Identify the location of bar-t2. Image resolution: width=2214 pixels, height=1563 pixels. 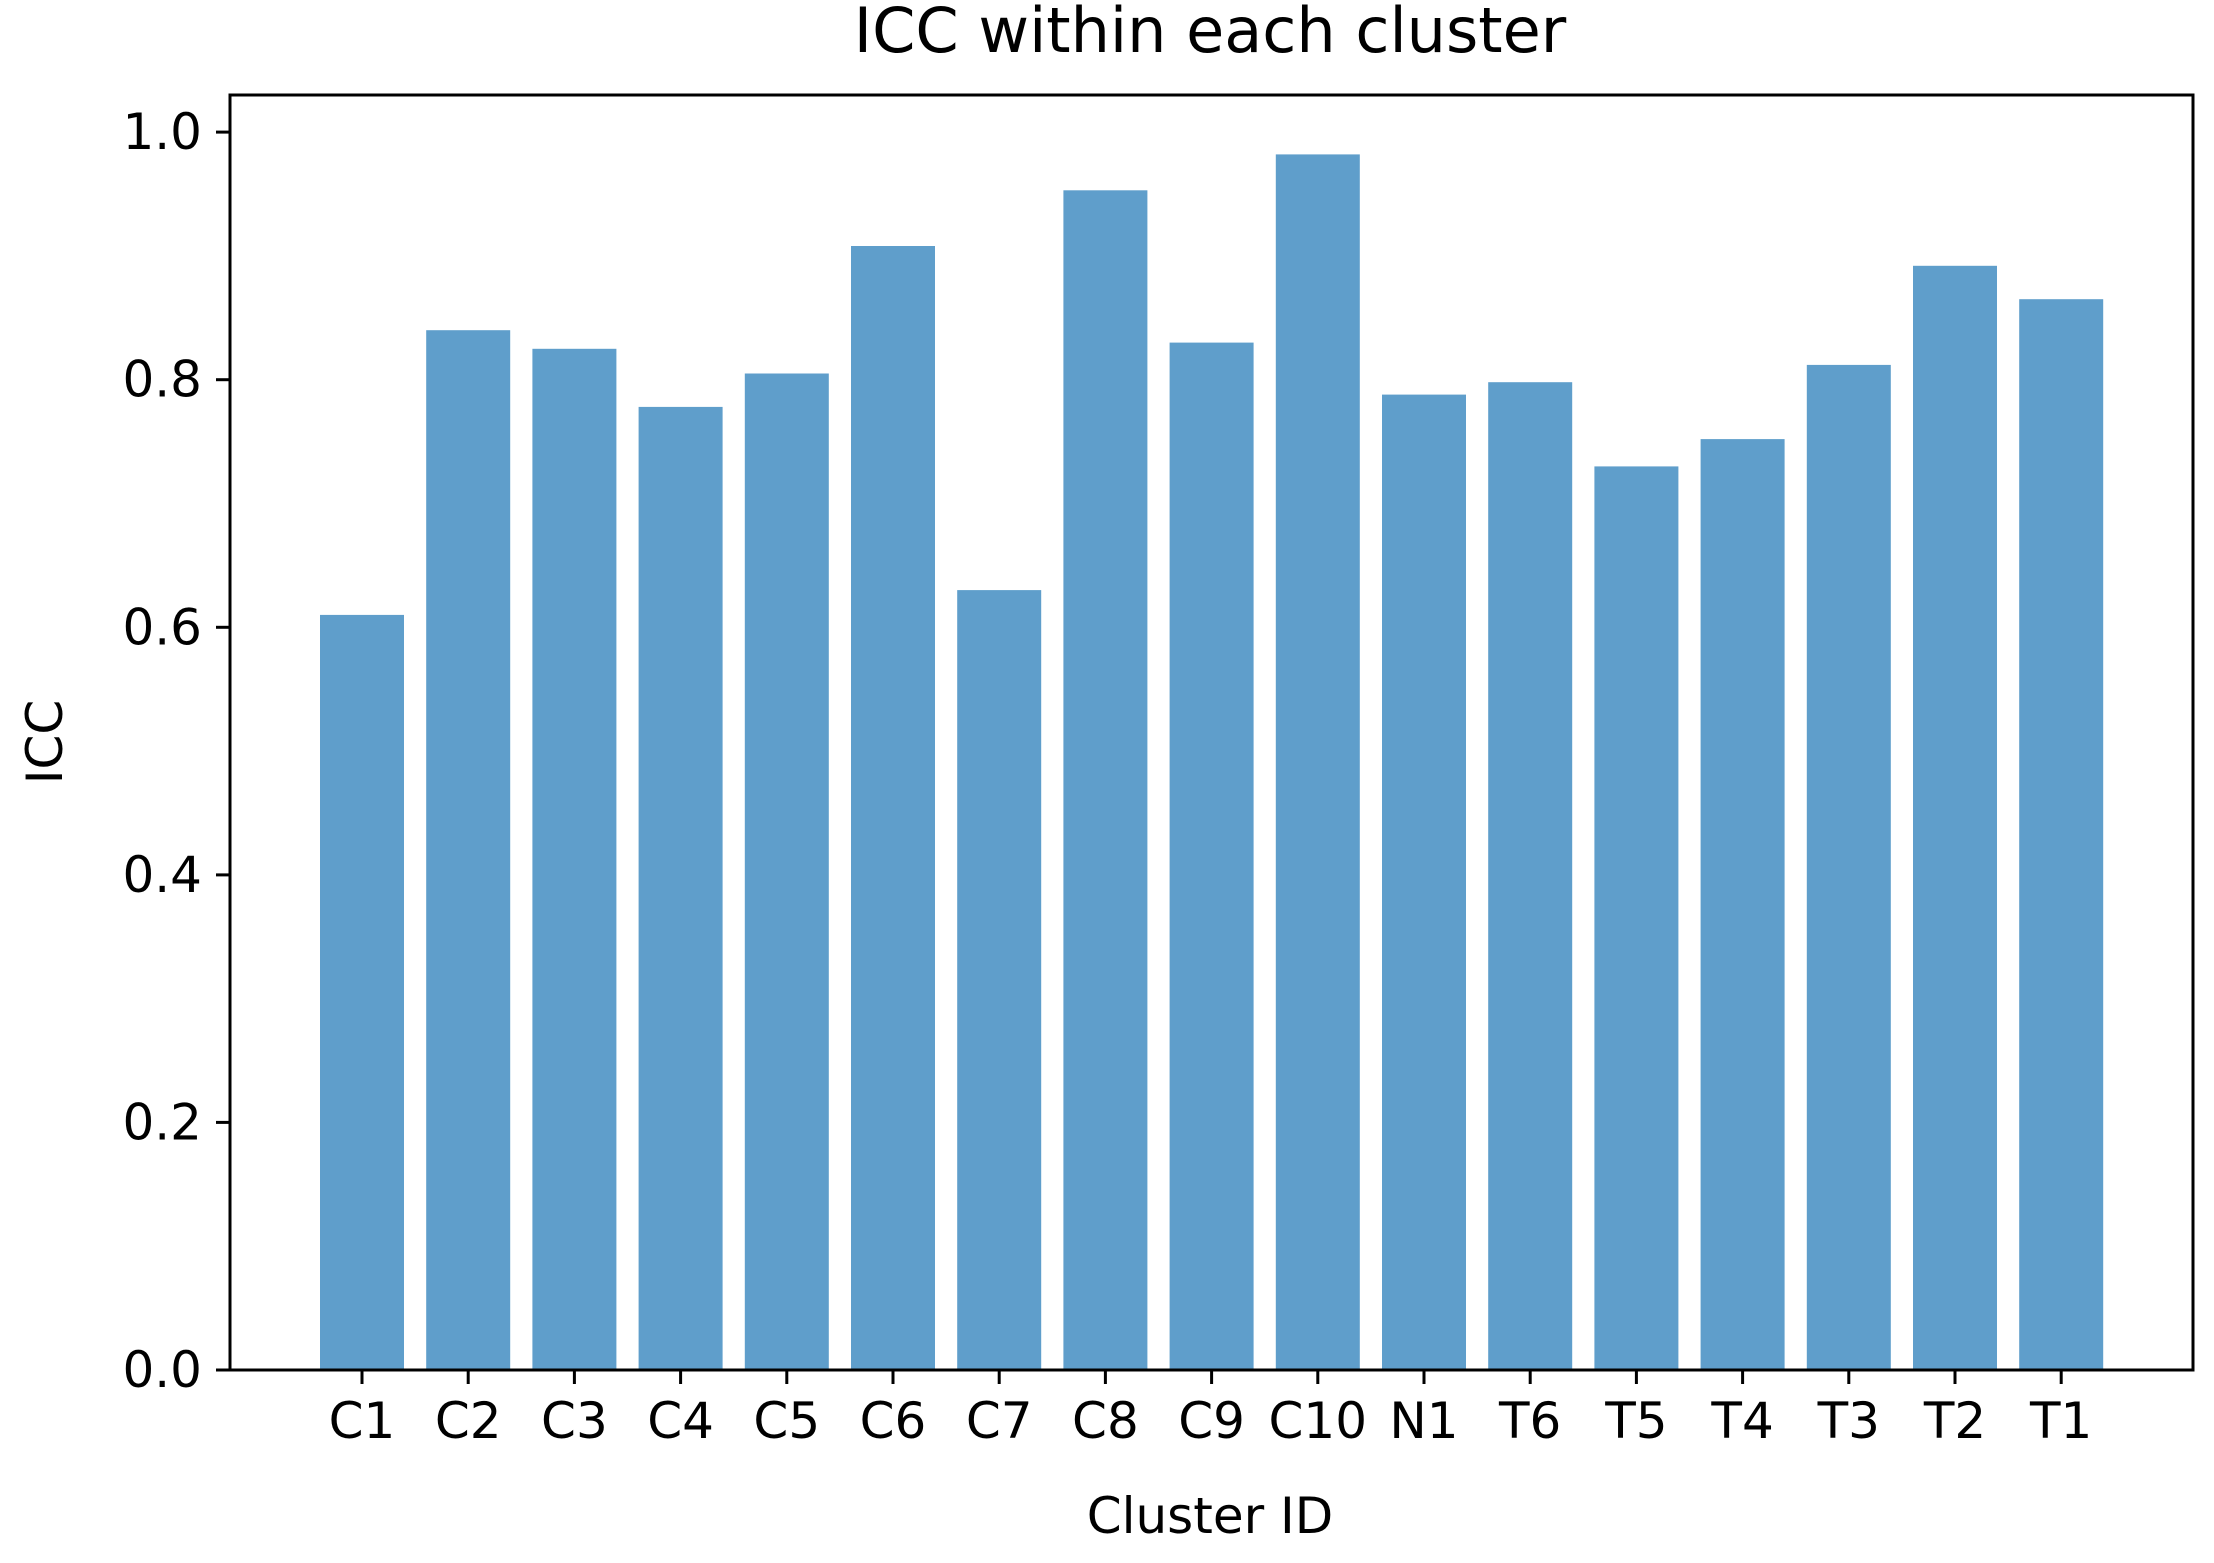
(1955, 817).